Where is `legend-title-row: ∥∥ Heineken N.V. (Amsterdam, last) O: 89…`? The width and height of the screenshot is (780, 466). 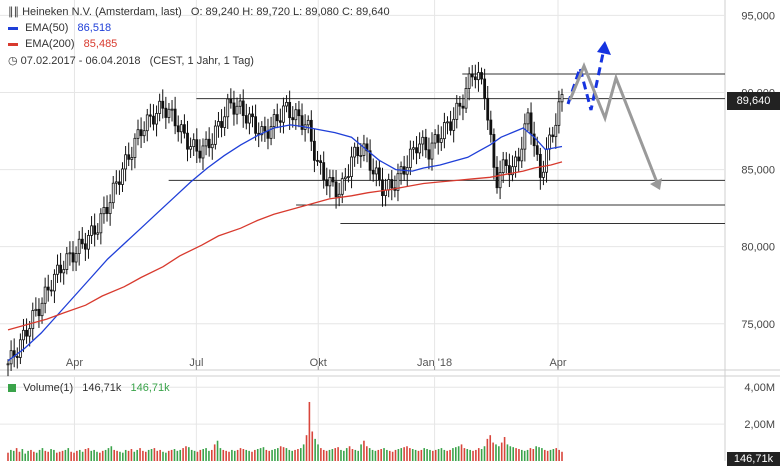 legend-title-row: ∥∥ Heineken N.V. (Amsterdam, last) O: 89… is located at coordinates (199, 11).